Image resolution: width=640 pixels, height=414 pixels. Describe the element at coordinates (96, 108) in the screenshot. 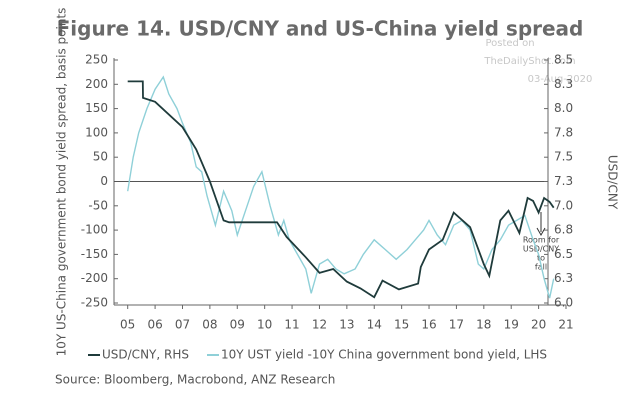

I see `y-tick-label: 150` at that location.